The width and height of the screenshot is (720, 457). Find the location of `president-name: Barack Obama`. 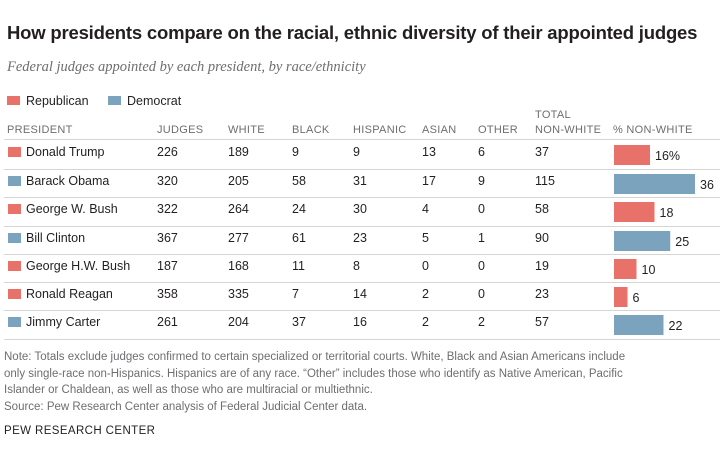

president-name: Barack Obama is located at coordinates (68, 181).